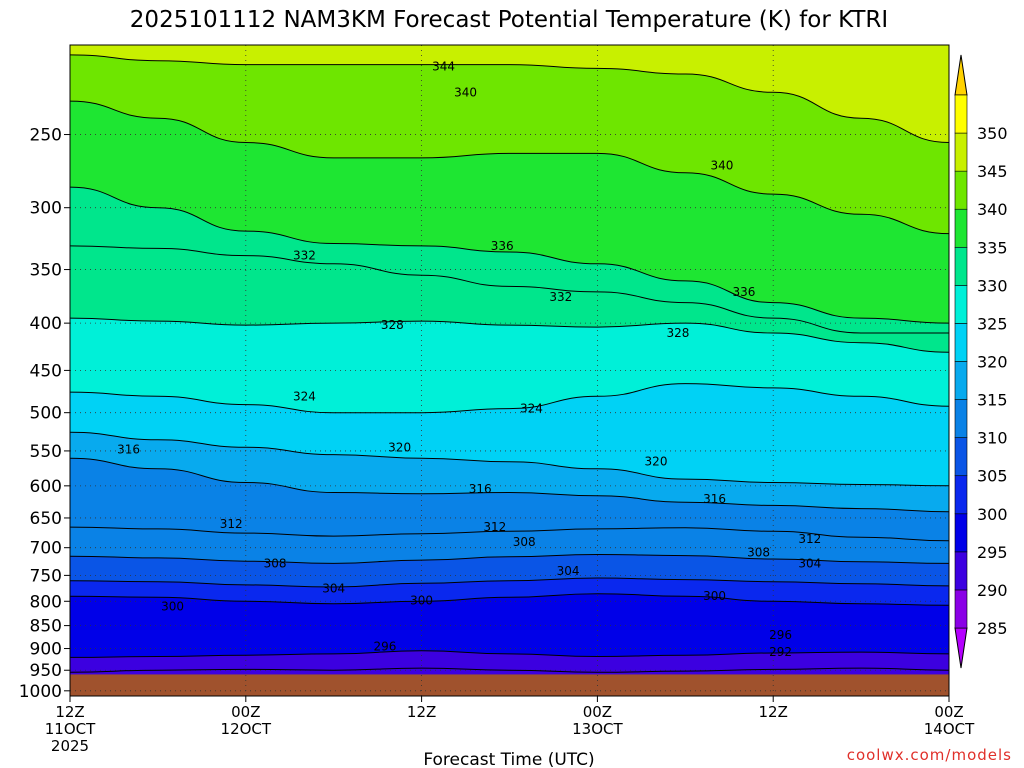  Describe the element at coordinates (46, 627) in the screenshot. I see `y-tick-label-850: 850` at that location.